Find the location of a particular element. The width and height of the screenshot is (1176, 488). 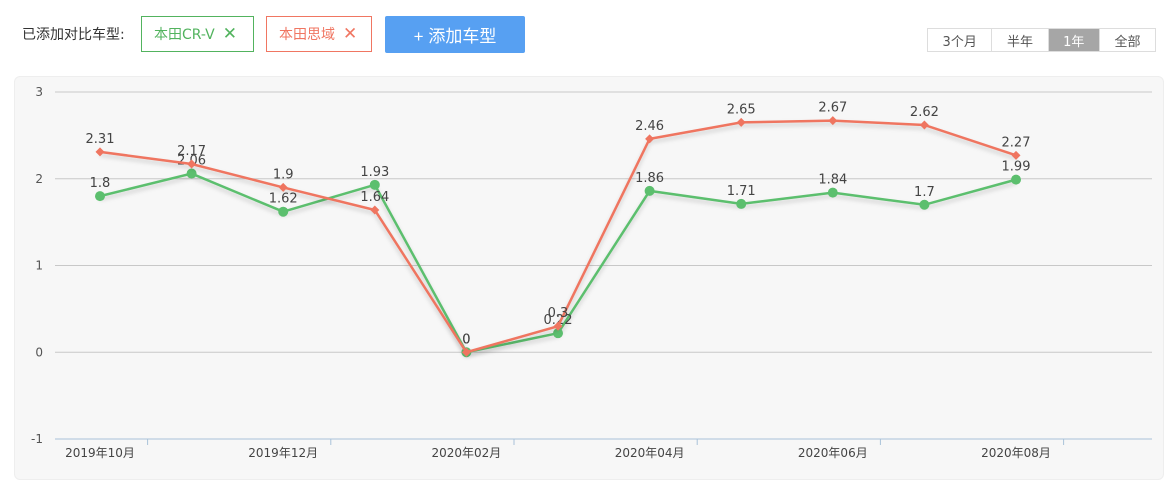

add-model-button: + 添加车型 is located at coordinates (455, 34).